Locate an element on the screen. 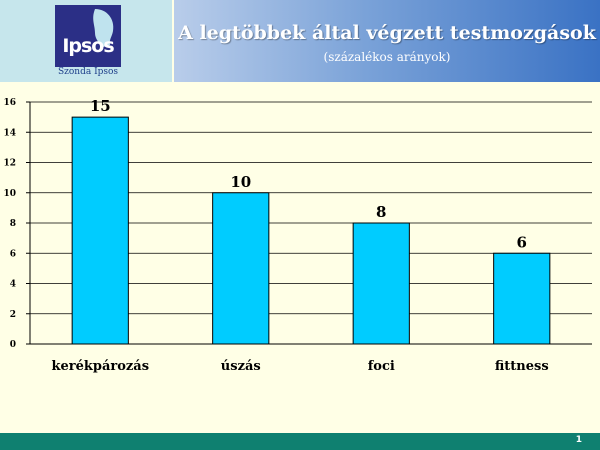 Image resolution: width=600 pixels, height=450 pixels. data-label: 10 is located at coordinates (240, 182).